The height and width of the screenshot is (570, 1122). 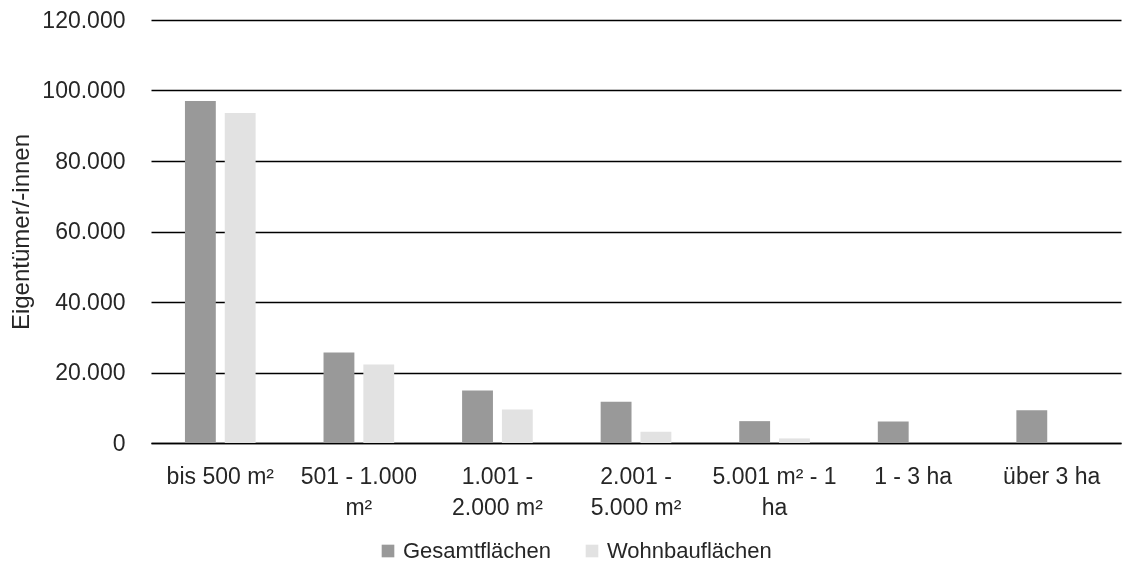 I want to click on x-tick-label: über 3 ha, so click(x=1052, y=475).